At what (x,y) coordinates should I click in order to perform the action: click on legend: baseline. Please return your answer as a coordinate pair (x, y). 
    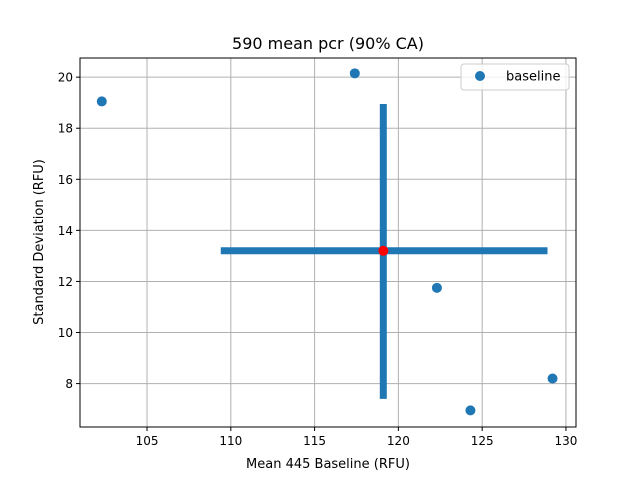
    Looking at the image, I should click on (515, 77).